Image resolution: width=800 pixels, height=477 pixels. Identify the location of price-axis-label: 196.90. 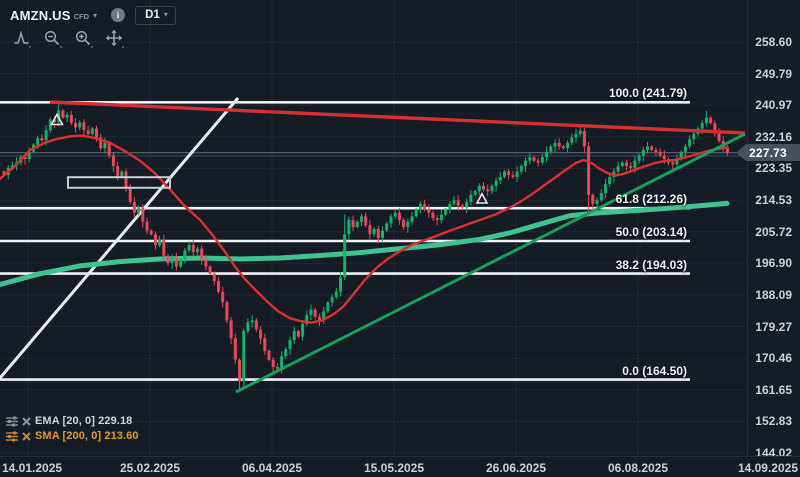
(773, 263).